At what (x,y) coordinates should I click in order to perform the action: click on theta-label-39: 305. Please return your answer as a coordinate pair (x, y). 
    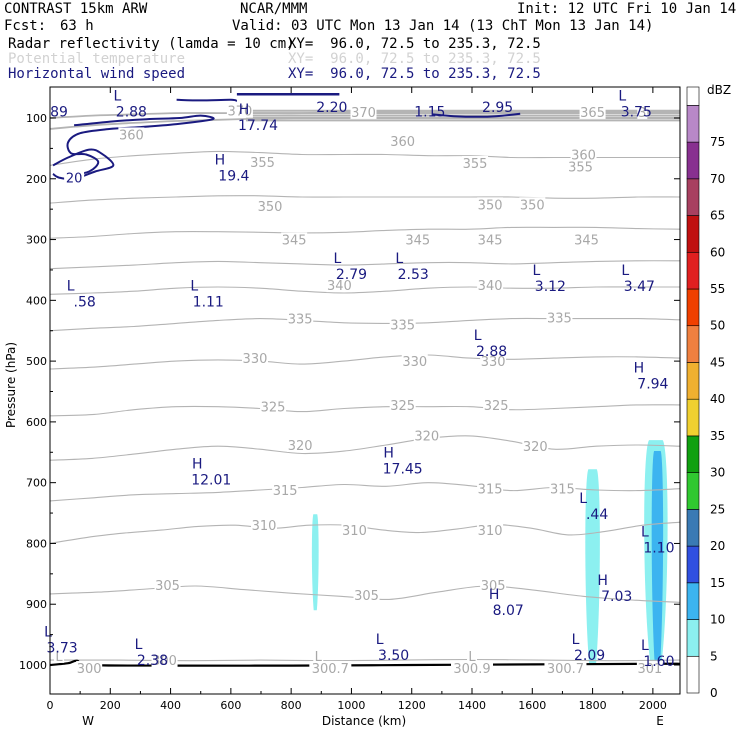
    Looking at the image, I should click on (493, 586).